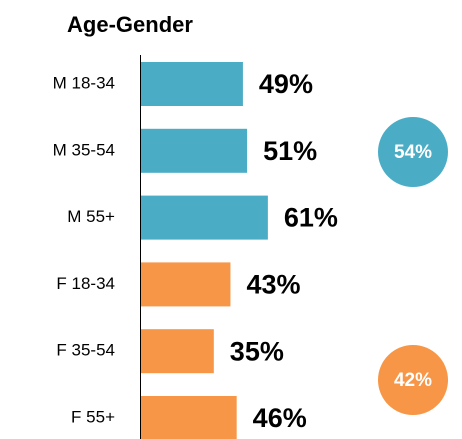 This screenshot has height=439, width=462. Describe the element at coordinates (290, 151) in the screenshot. I see `value-label: 51%` at that location.